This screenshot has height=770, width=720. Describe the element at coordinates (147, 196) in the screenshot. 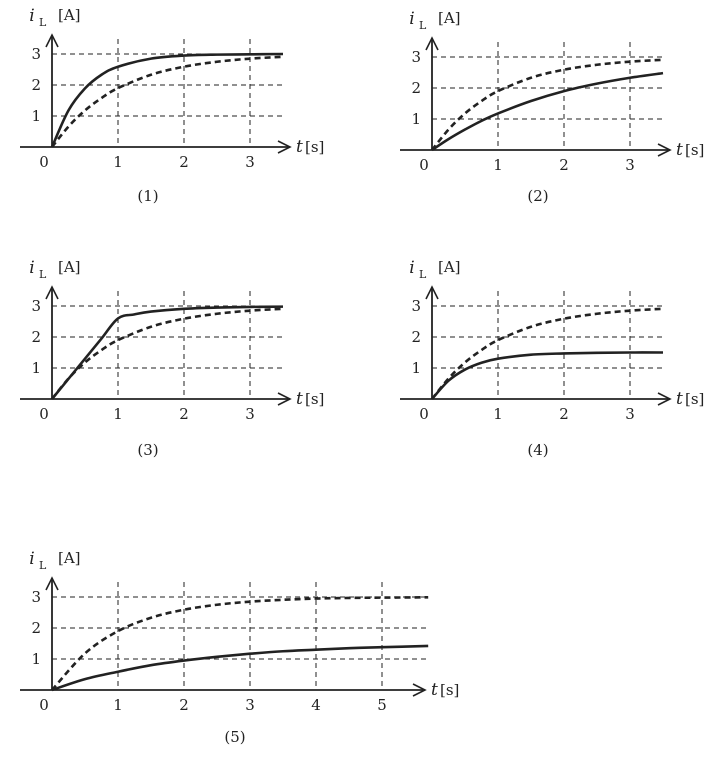

I see `panel-label: (1)` at that location.